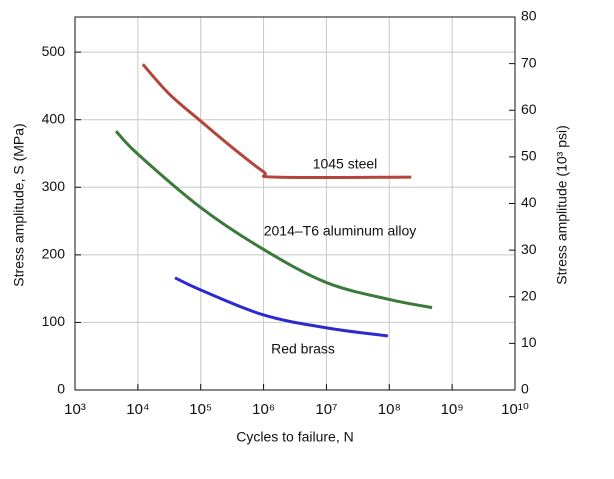  I want to click on y2-tick-label: 0, so click(525, 389).